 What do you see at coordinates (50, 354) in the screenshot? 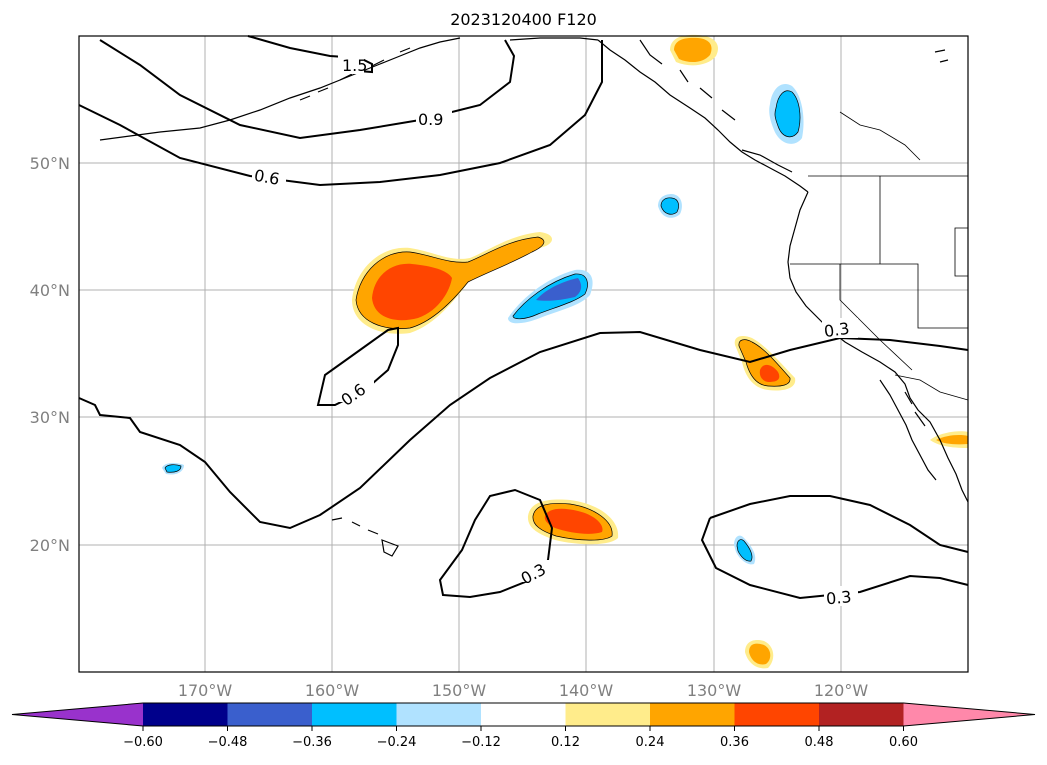
I see `latitude-labels: 50°N 40°N 30°N 20°N` at bounding box center [50, 354].